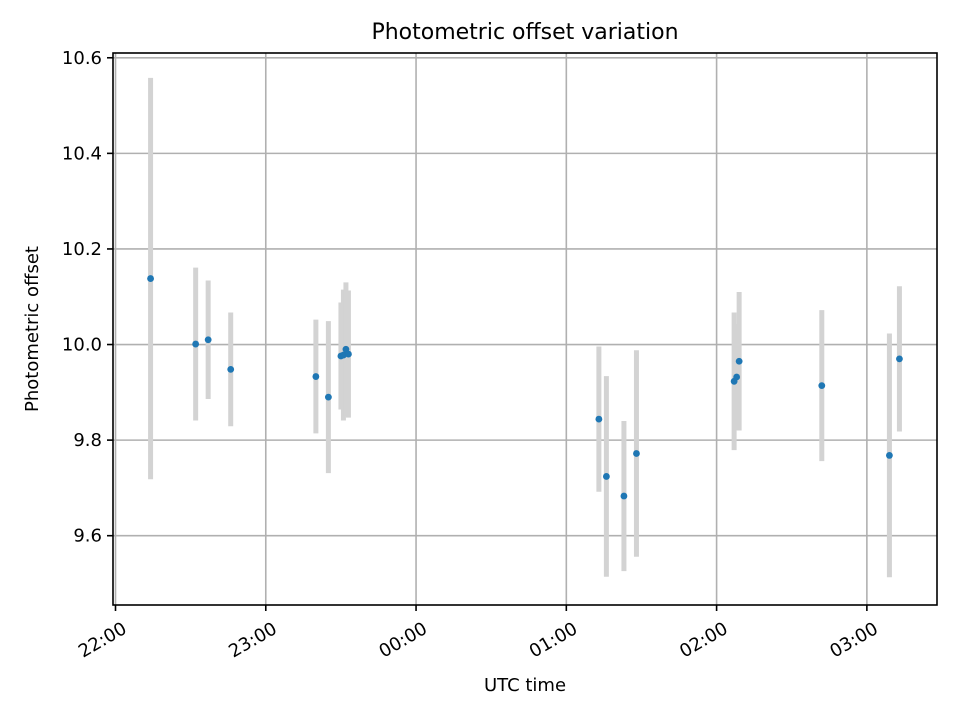 The height and width of the screenshot is (720, 960). Describe the element at coordinates (82, 58) in the screenshot. I see `y-tick-label: 10.6` at that location.